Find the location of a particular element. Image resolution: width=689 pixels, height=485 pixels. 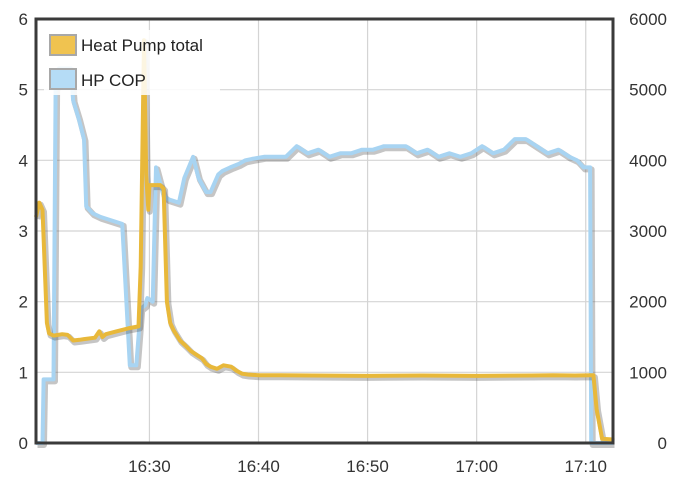

right-tick-label: 0 is located at coordinates (662, 443).